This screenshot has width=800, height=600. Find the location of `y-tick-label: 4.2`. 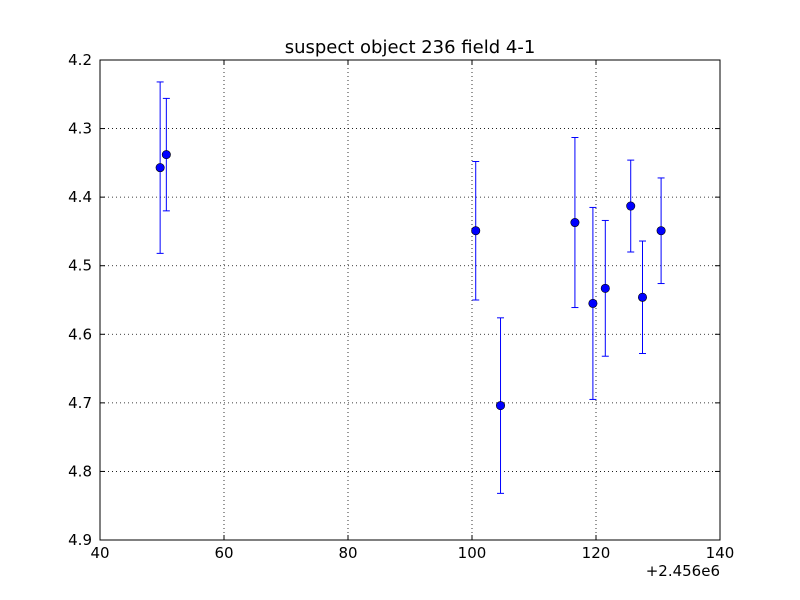

y-tick-label: 4.2 is located at coordinates (80, 60).